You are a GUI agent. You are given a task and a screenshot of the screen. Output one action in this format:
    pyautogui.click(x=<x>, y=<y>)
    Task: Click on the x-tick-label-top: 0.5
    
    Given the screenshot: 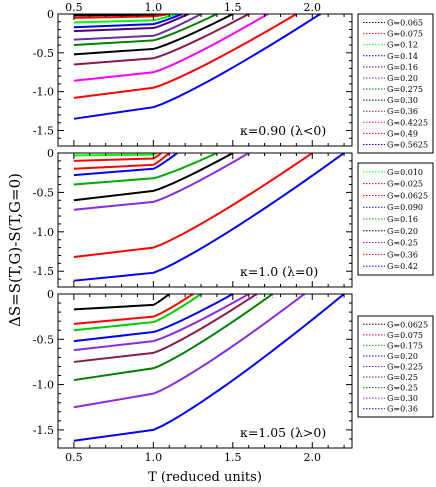 What is the action you would take?
    pyautogui.click(x=74, y=7)
    